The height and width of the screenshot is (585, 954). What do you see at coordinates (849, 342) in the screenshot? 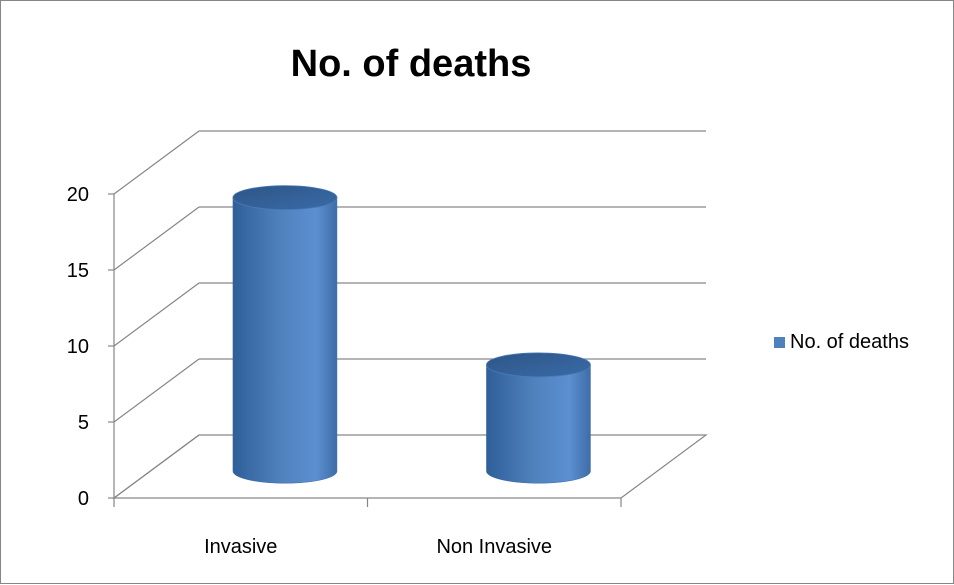
I see `legend-label: No. of deaths` at bounding box center [849, 342].